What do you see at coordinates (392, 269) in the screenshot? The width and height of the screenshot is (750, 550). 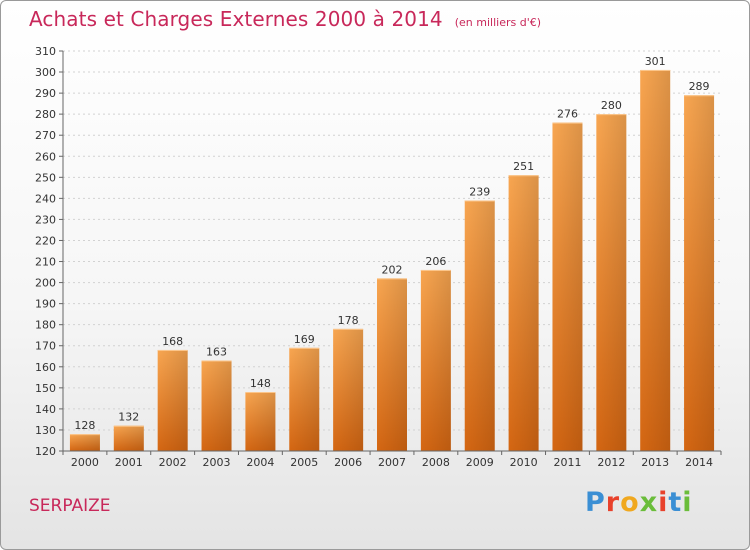 I see `bar-value-label: 202` at bounding box center [392, 269].